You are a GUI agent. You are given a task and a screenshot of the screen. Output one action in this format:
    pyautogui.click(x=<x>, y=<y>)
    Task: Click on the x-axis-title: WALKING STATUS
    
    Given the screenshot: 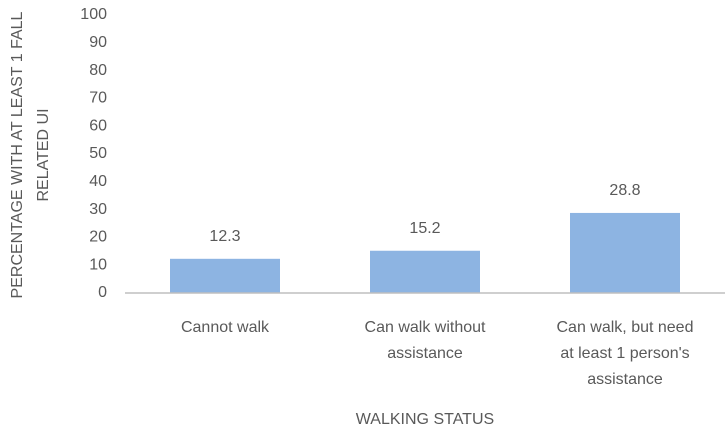 What is the action you would take?
    pyautogui.click(x=425, y=419)
    